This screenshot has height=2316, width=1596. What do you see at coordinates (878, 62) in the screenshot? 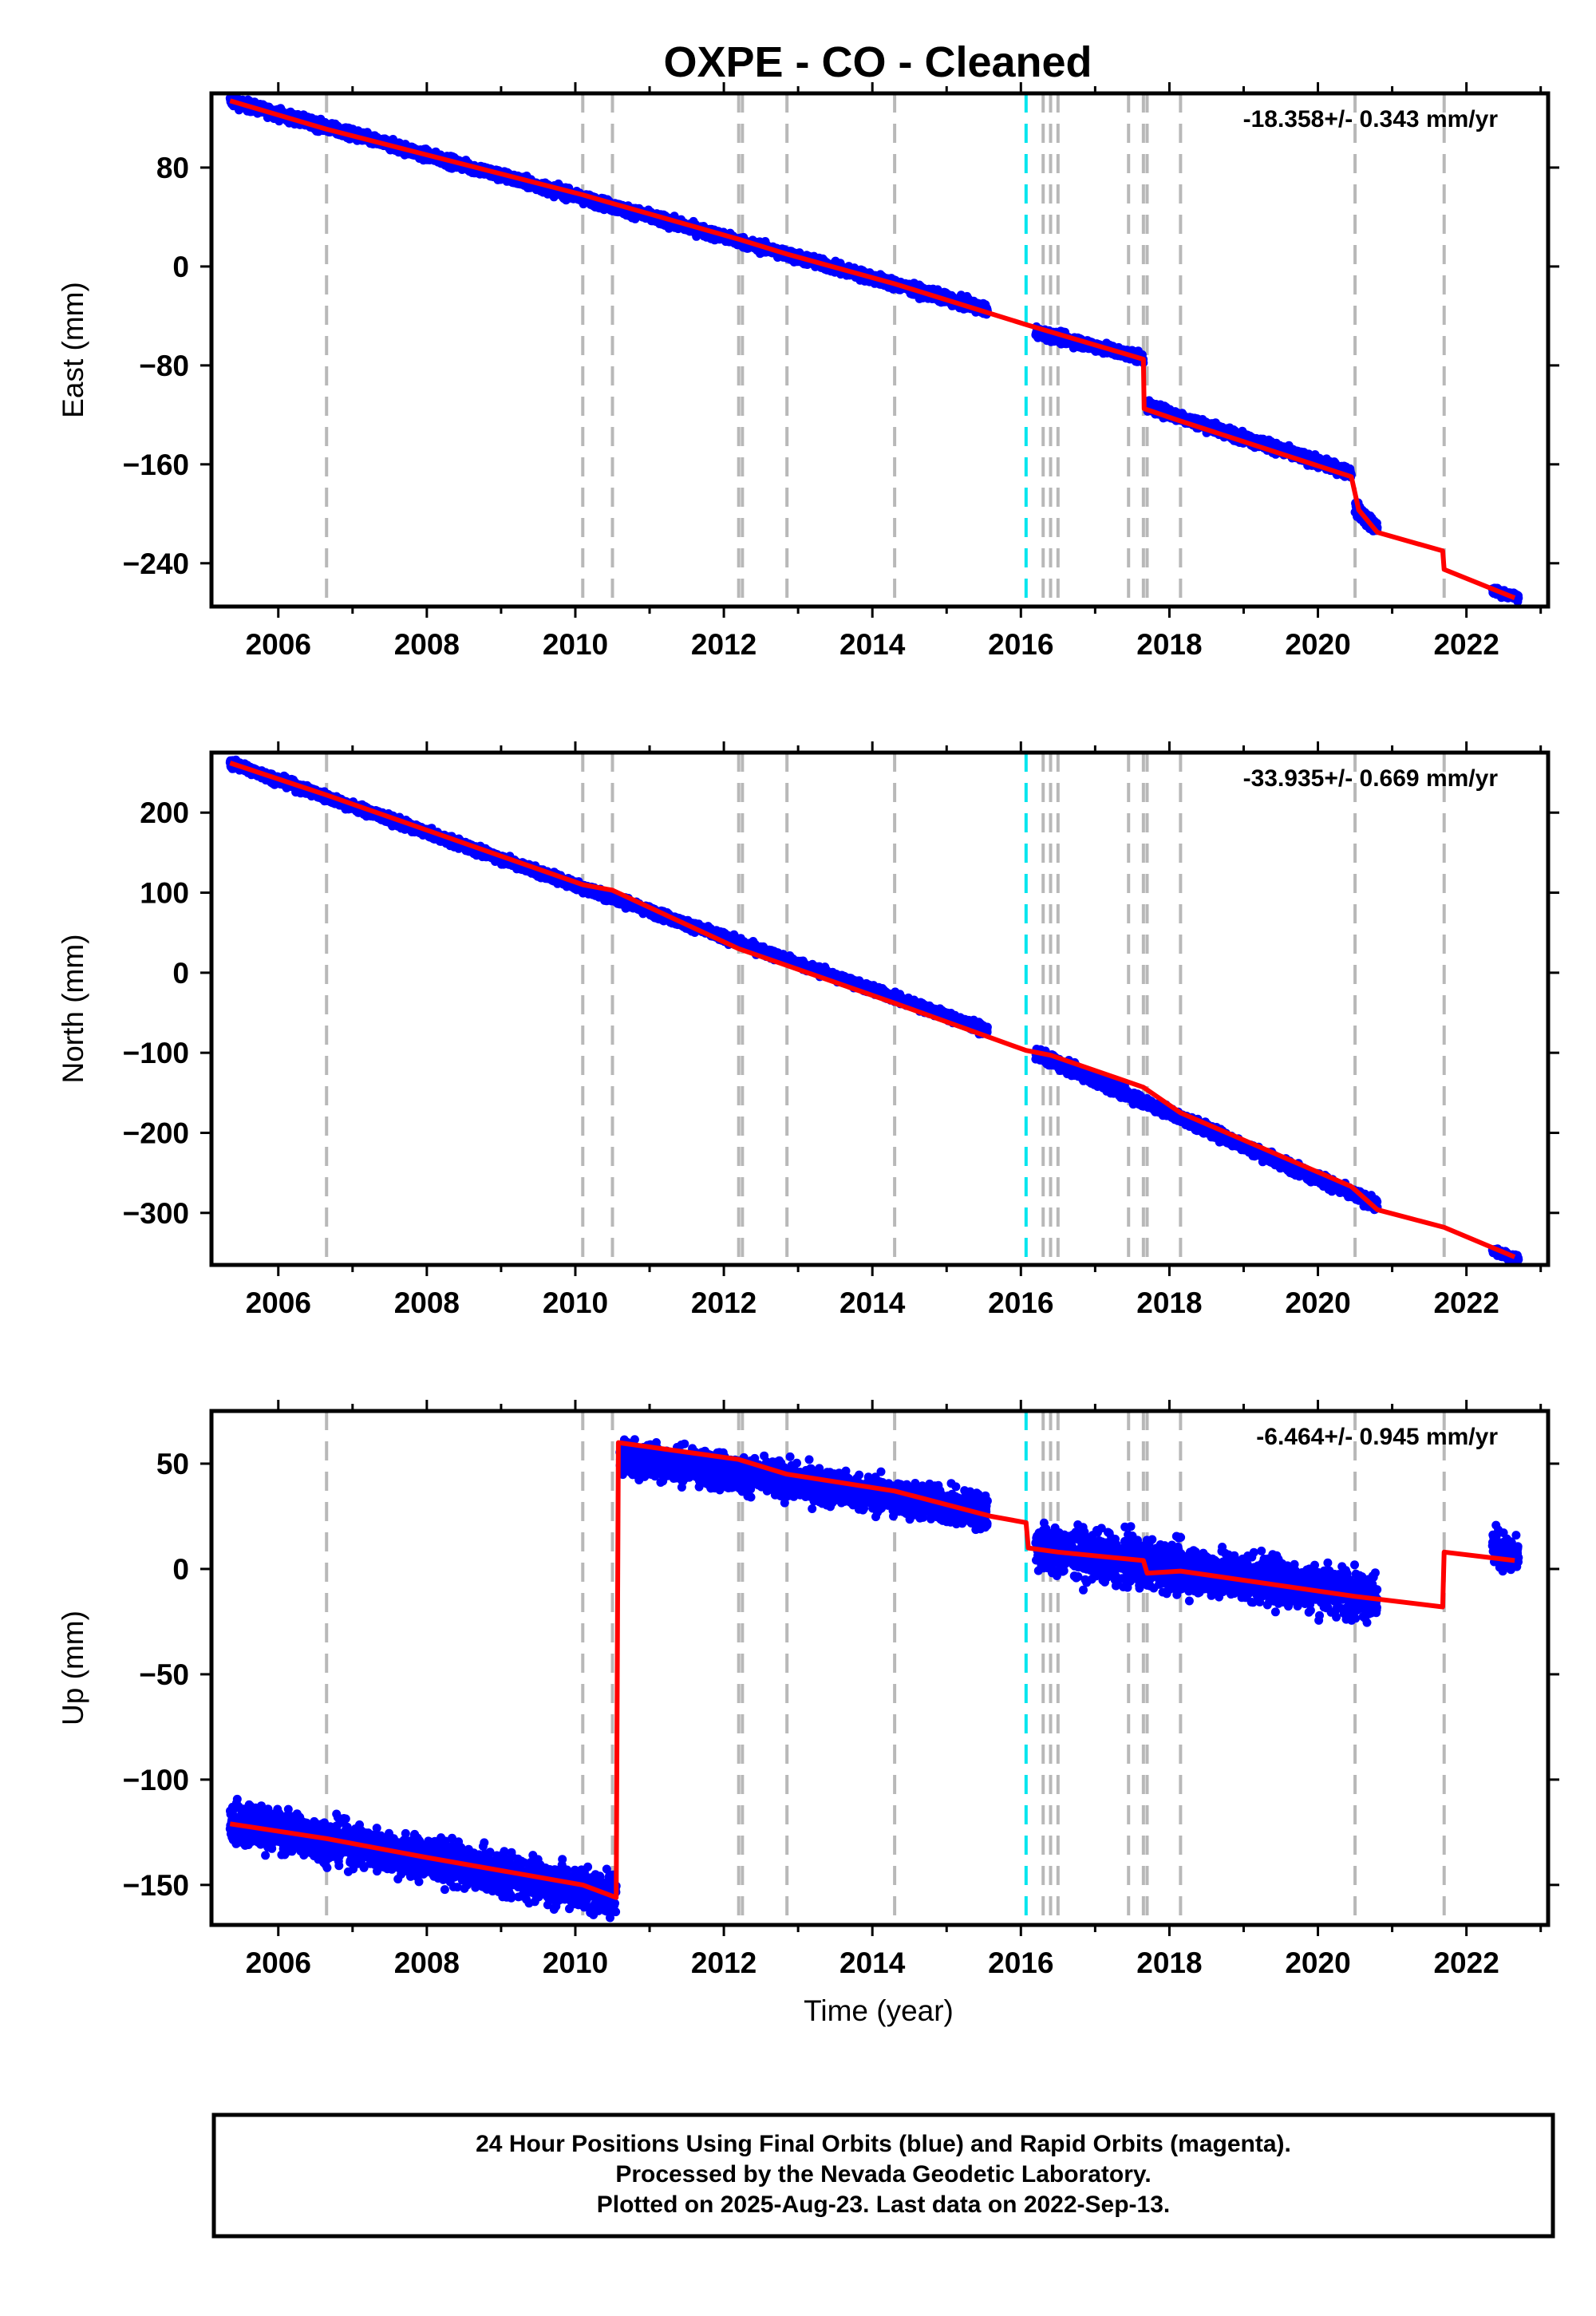
I see `figure-title: OXPE - CO - Cleaned` at bounding box center [878, 62].